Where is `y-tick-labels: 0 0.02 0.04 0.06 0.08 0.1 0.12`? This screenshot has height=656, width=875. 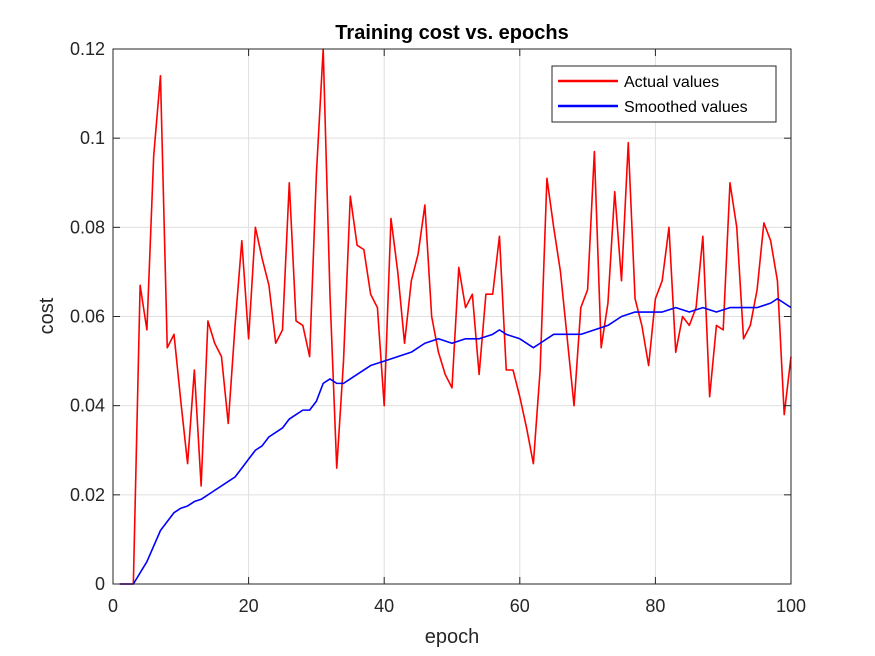 y-tick-labels: 0 0.02 0.04 0.06 0.08 0.1 0.12 is located at coordinates (87, 316).